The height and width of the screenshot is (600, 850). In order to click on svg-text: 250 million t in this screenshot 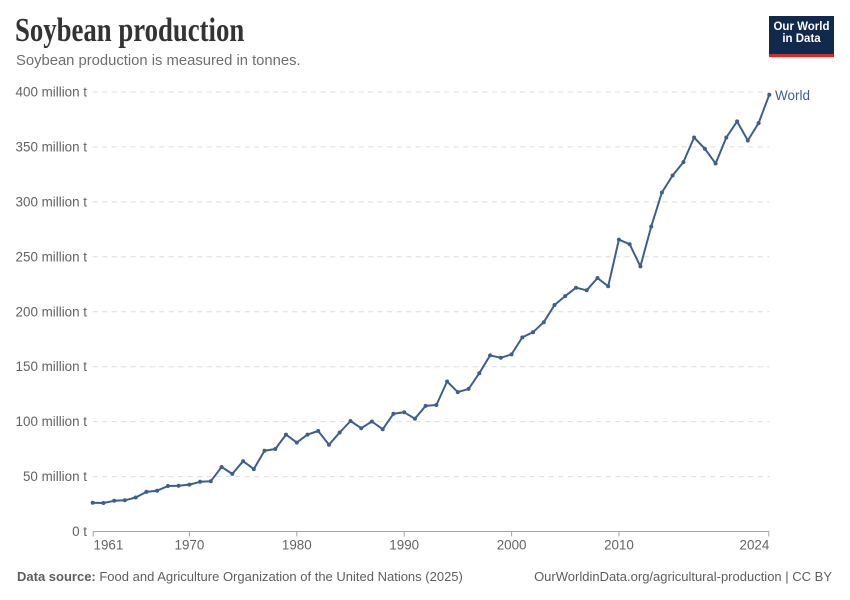, I will do `click(52, 256)`.